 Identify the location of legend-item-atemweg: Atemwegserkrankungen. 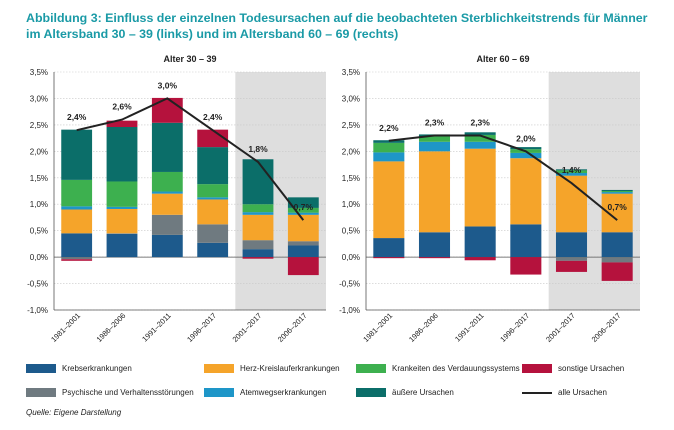
(265, 392).